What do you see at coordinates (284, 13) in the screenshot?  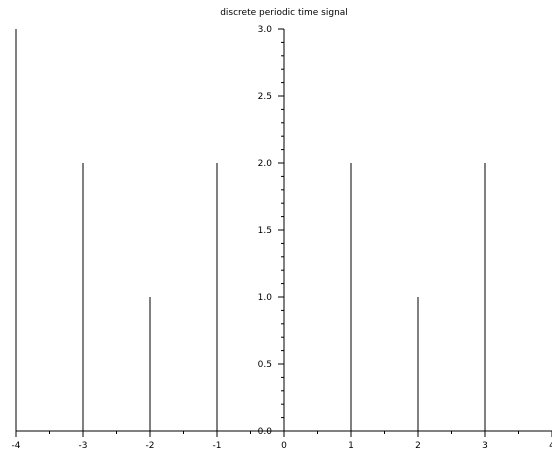 I see `chart-title: discrete periodic time signal` at bounding box center [284, 13].